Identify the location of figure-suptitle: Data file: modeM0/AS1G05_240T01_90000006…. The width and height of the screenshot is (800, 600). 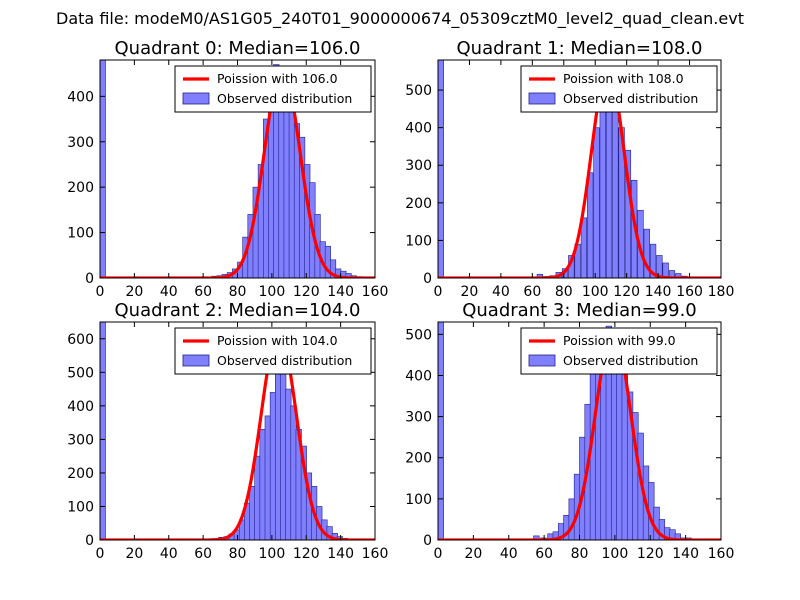
(400, 19).